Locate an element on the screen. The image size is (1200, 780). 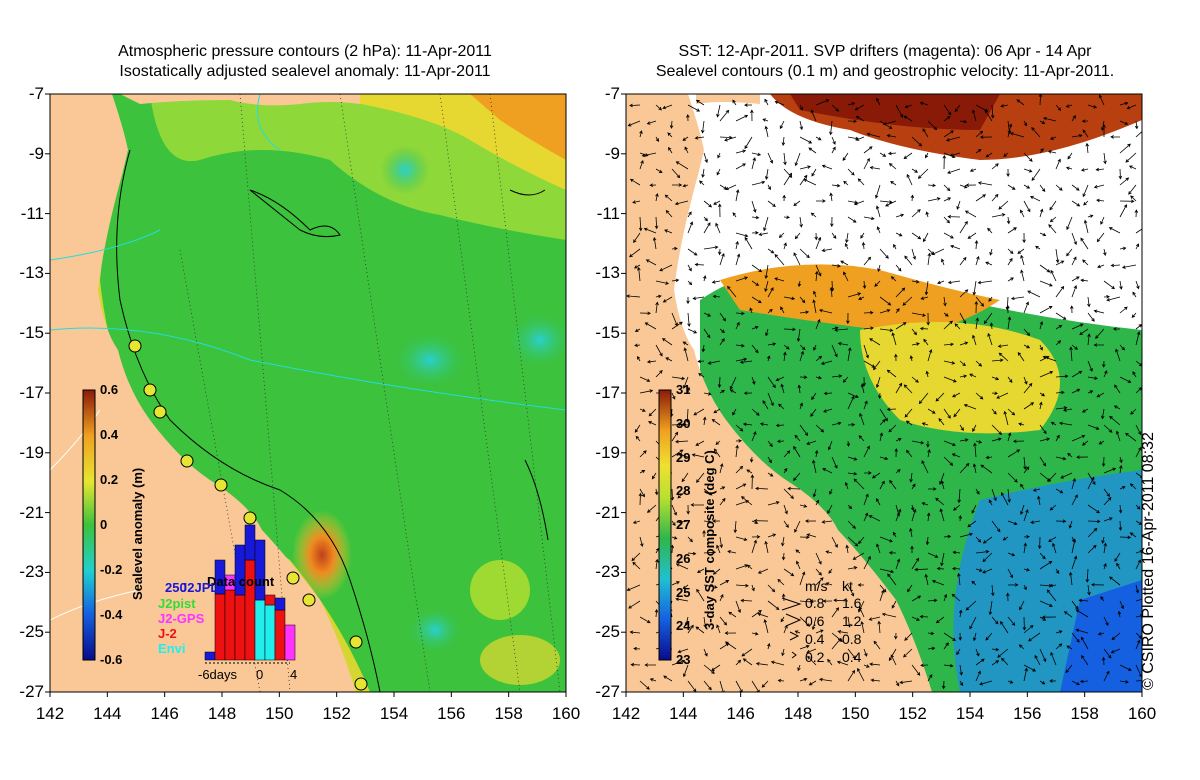
sla-colorbar-tick: -0.2 is located at coordinates (111, 569).